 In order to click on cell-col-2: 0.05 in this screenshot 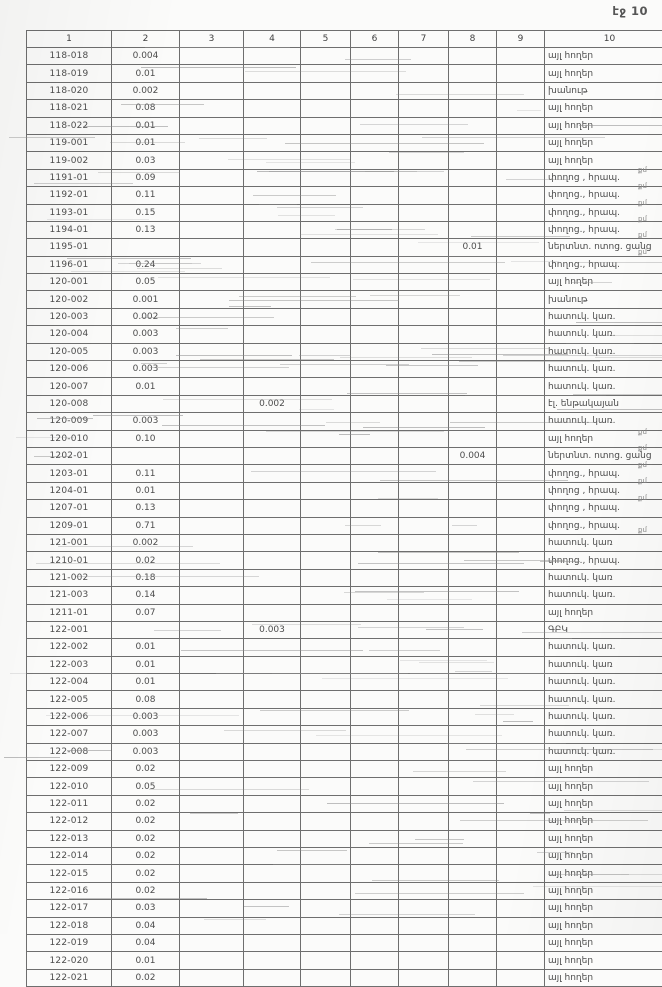, I will do `click(146, 282)`.